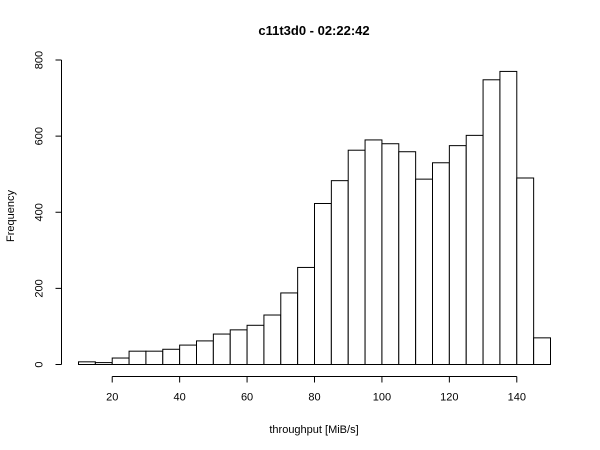 Image resolution: width=600 pixels, height=450 pixels. I want to click on x-tick-label: 100, so click(382, 398).